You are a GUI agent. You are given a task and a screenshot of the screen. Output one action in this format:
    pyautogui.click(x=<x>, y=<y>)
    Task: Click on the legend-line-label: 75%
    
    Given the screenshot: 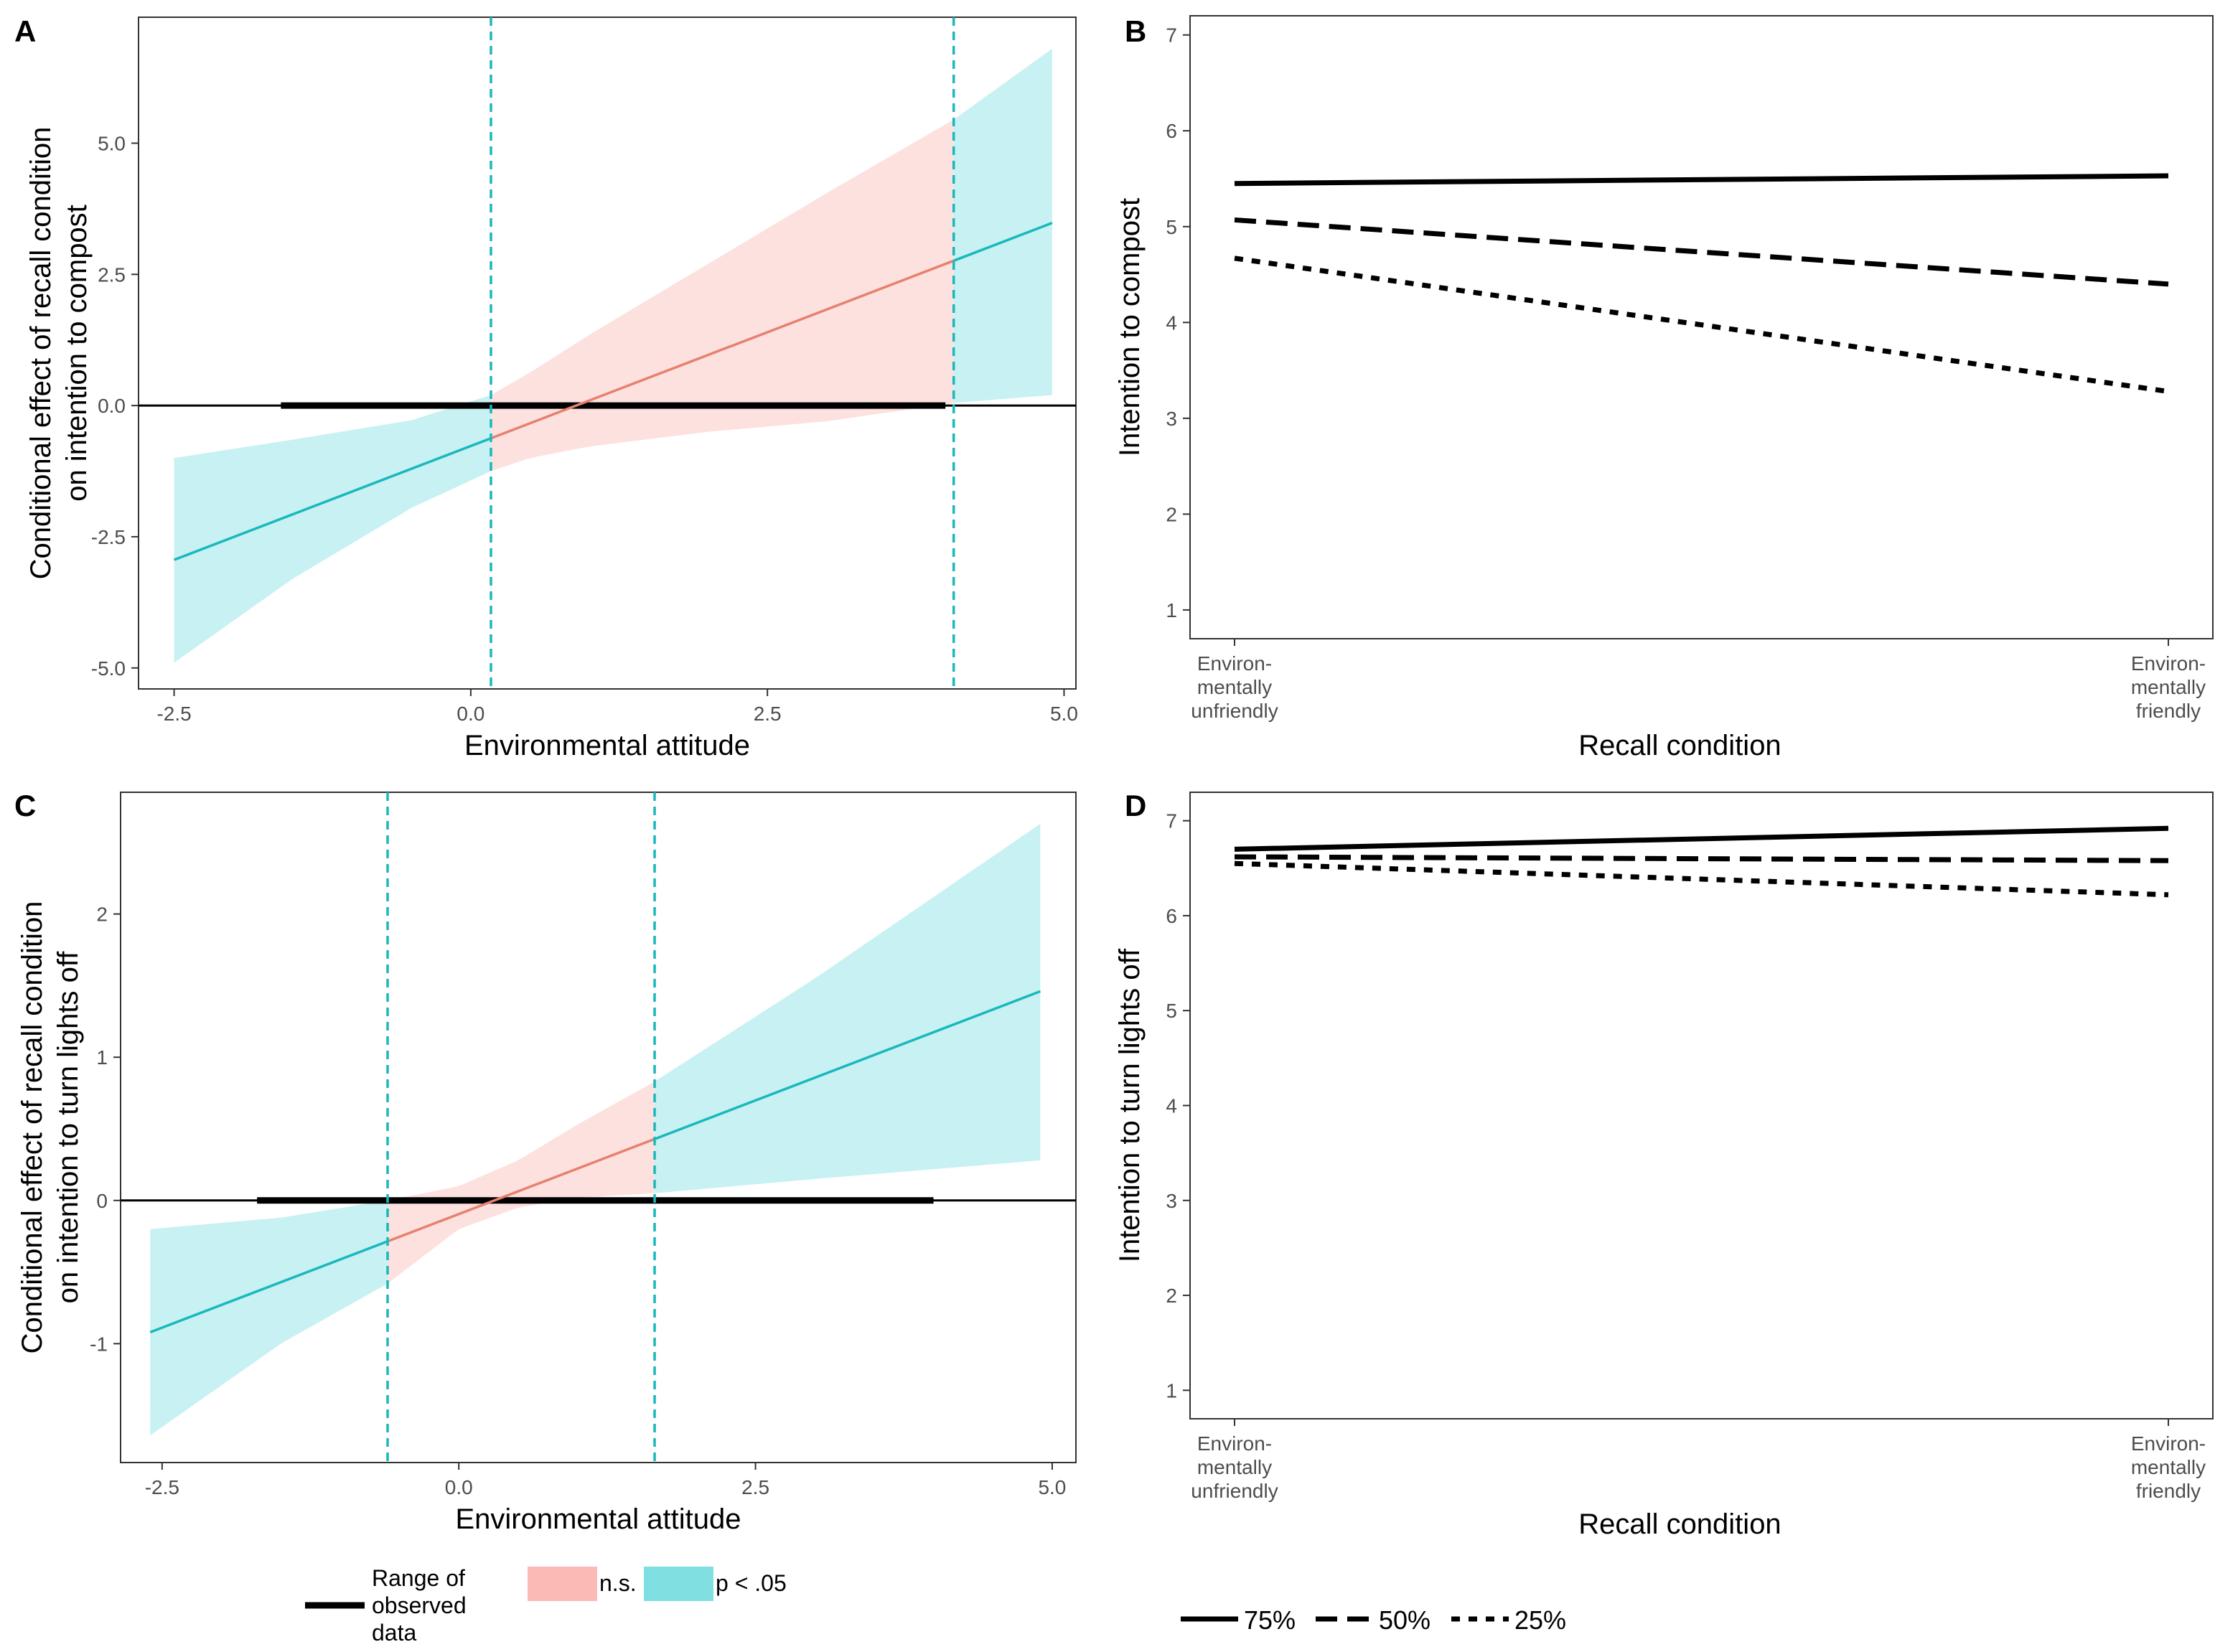 What is the action you would take?
    pyautogui.click(x=1270, y=1620)
    